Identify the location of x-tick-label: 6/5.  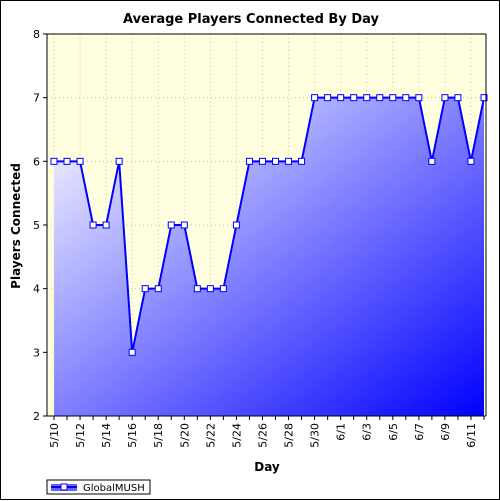
(393, 432).